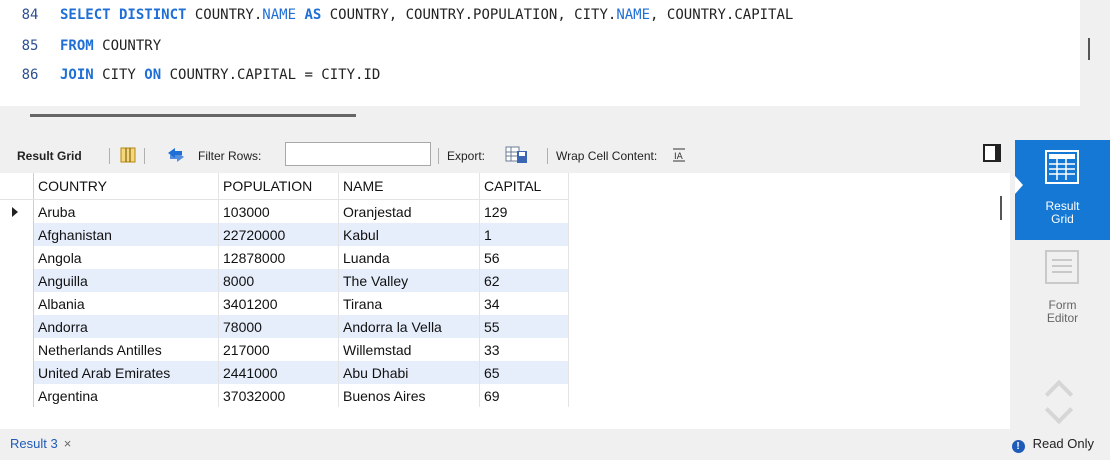 The image size is (1110, 460). What do you see at coordinates (1059, 410) in the screenshot?
I see `chevron-down-icon` at bounding box center [1059, 410].